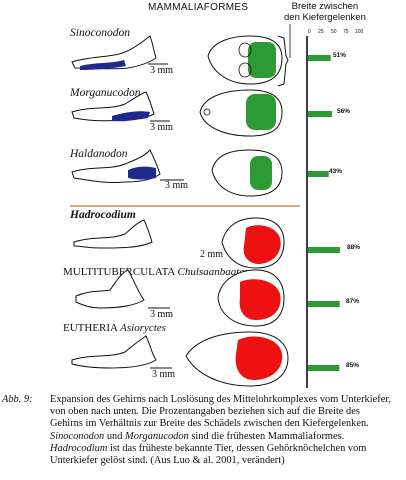 This screenshot has height=480, width=406. I want to click on taxon-name-chulsaanbaatar: Chulsaanbaatar, so click(213, 272).